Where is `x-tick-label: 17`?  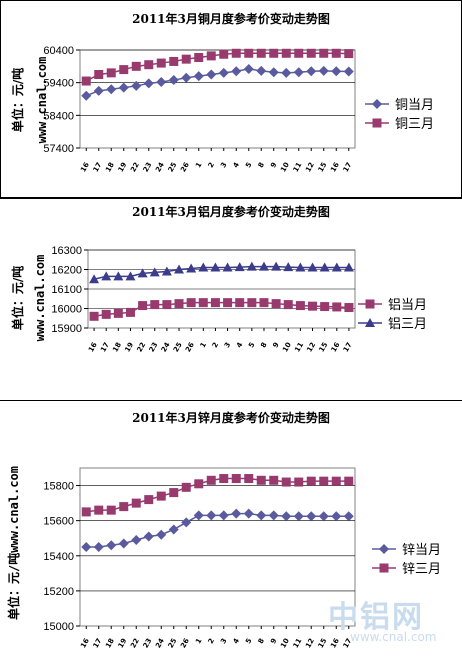
x-tick-label: 17 is located at coordinates (98, 643).